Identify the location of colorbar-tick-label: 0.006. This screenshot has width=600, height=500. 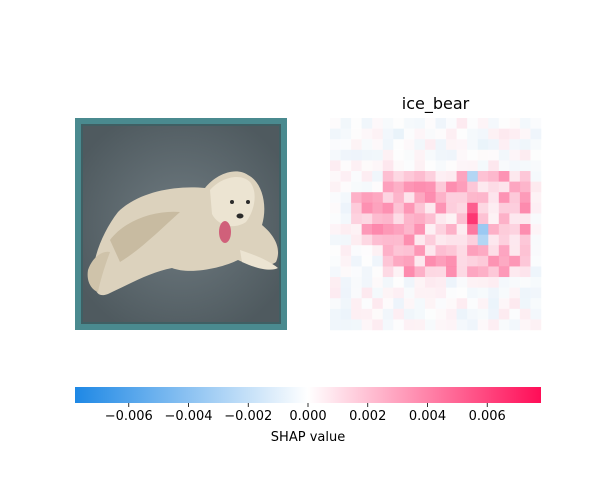
(487, 416).